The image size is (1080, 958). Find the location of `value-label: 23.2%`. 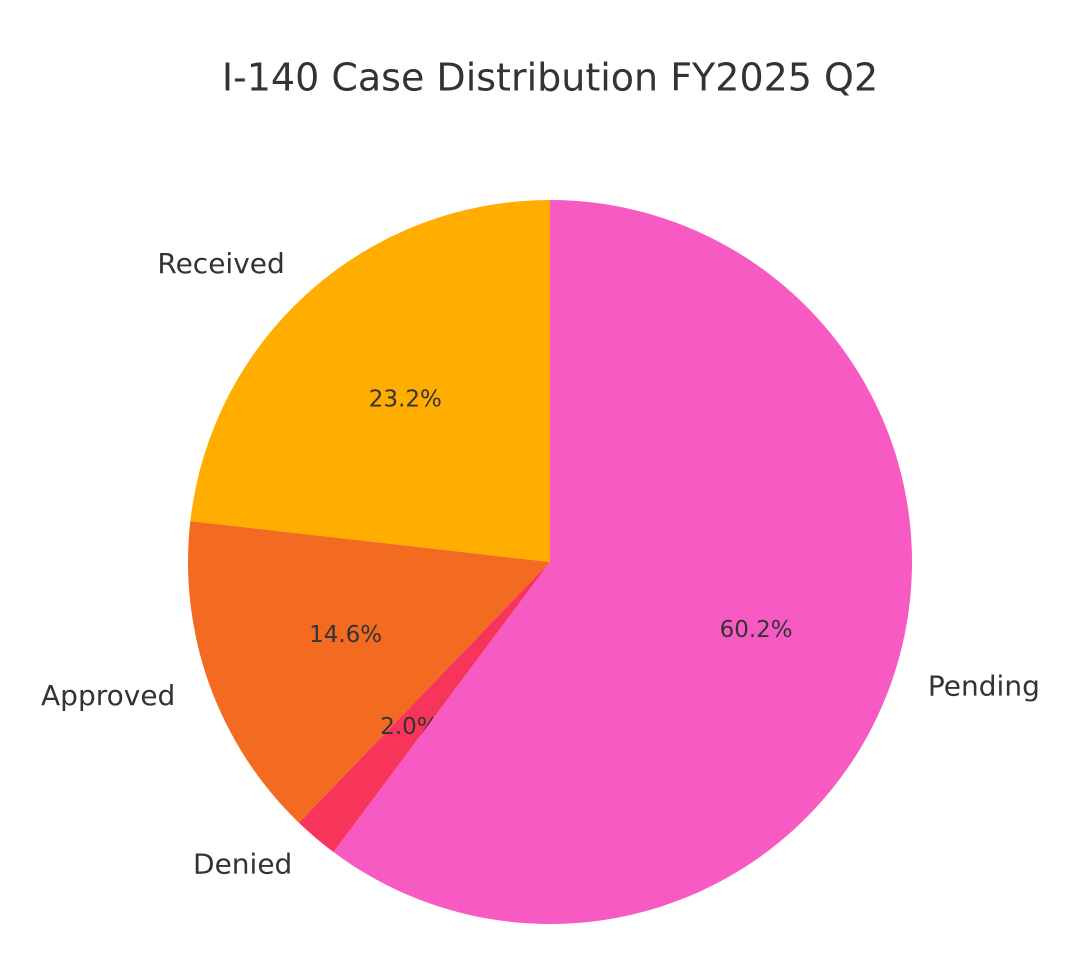

value-label: 23.2% is located at coordinates (405, 399).